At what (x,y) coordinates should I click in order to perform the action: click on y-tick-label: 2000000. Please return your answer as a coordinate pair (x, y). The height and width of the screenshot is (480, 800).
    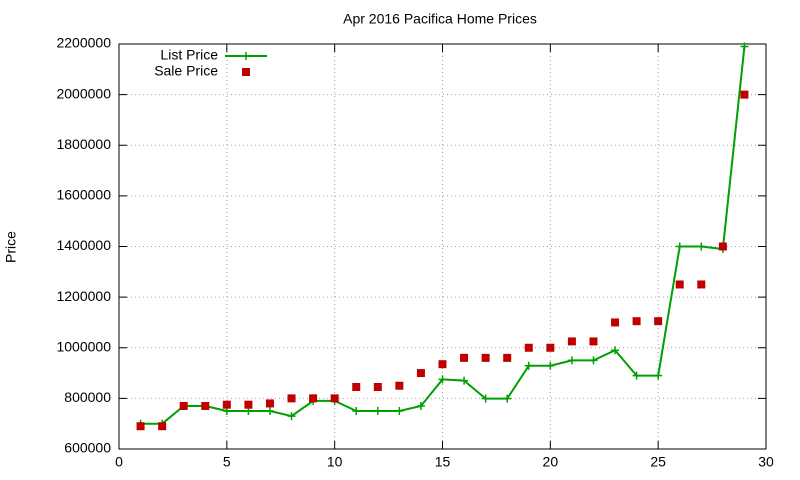
    Looking at the image, I should click on (83, 93).